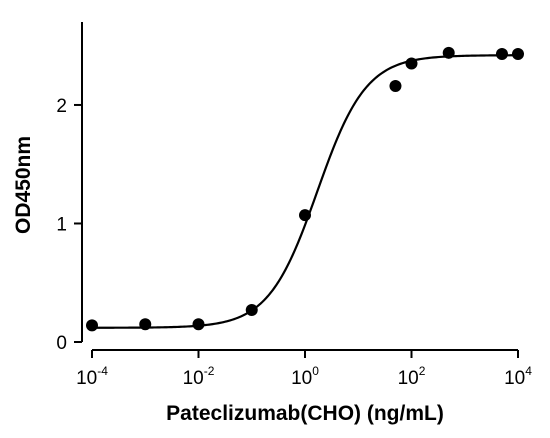 Image resolution: width=550 pixels, height=438 pixels. I want to click on x-tick-label: 10⁻⁴, so click(92, 376).